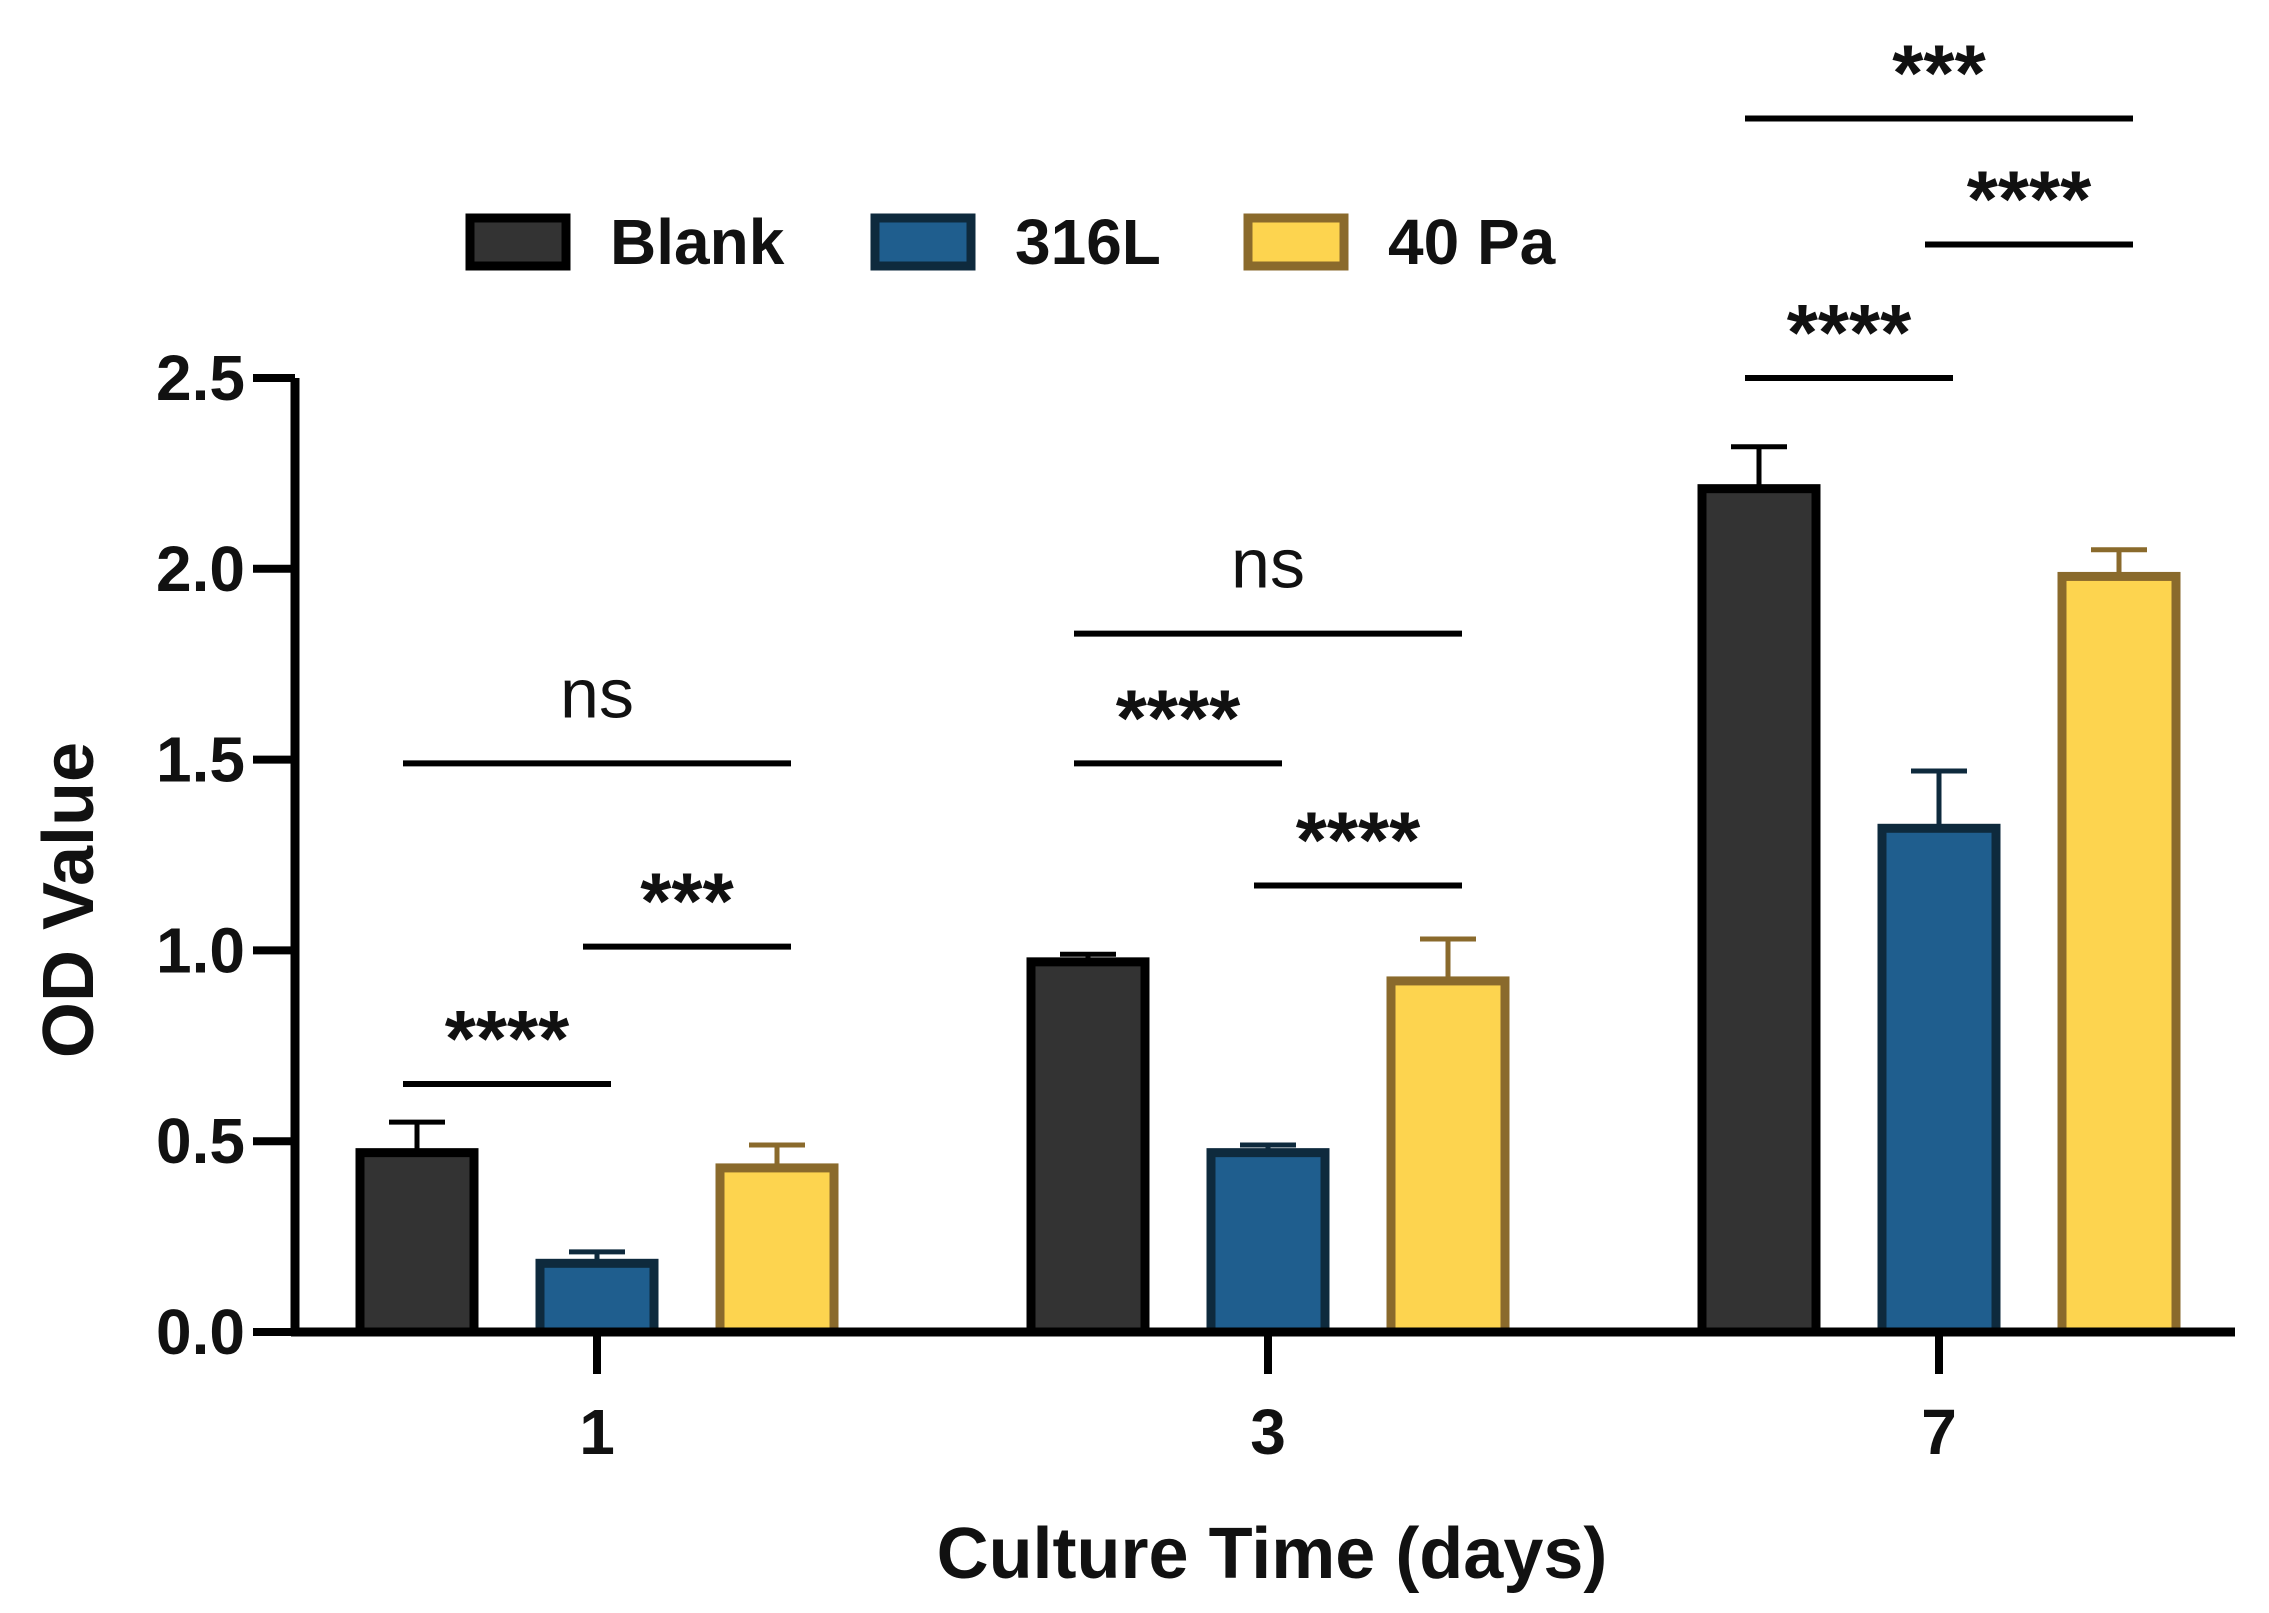 The width and height of the screenshot is (2269, 1613). What do you see at coordinates (2029, 198) in the screenshot?
I see `significance-label-7: ****` at bounding box center [2029, 198].